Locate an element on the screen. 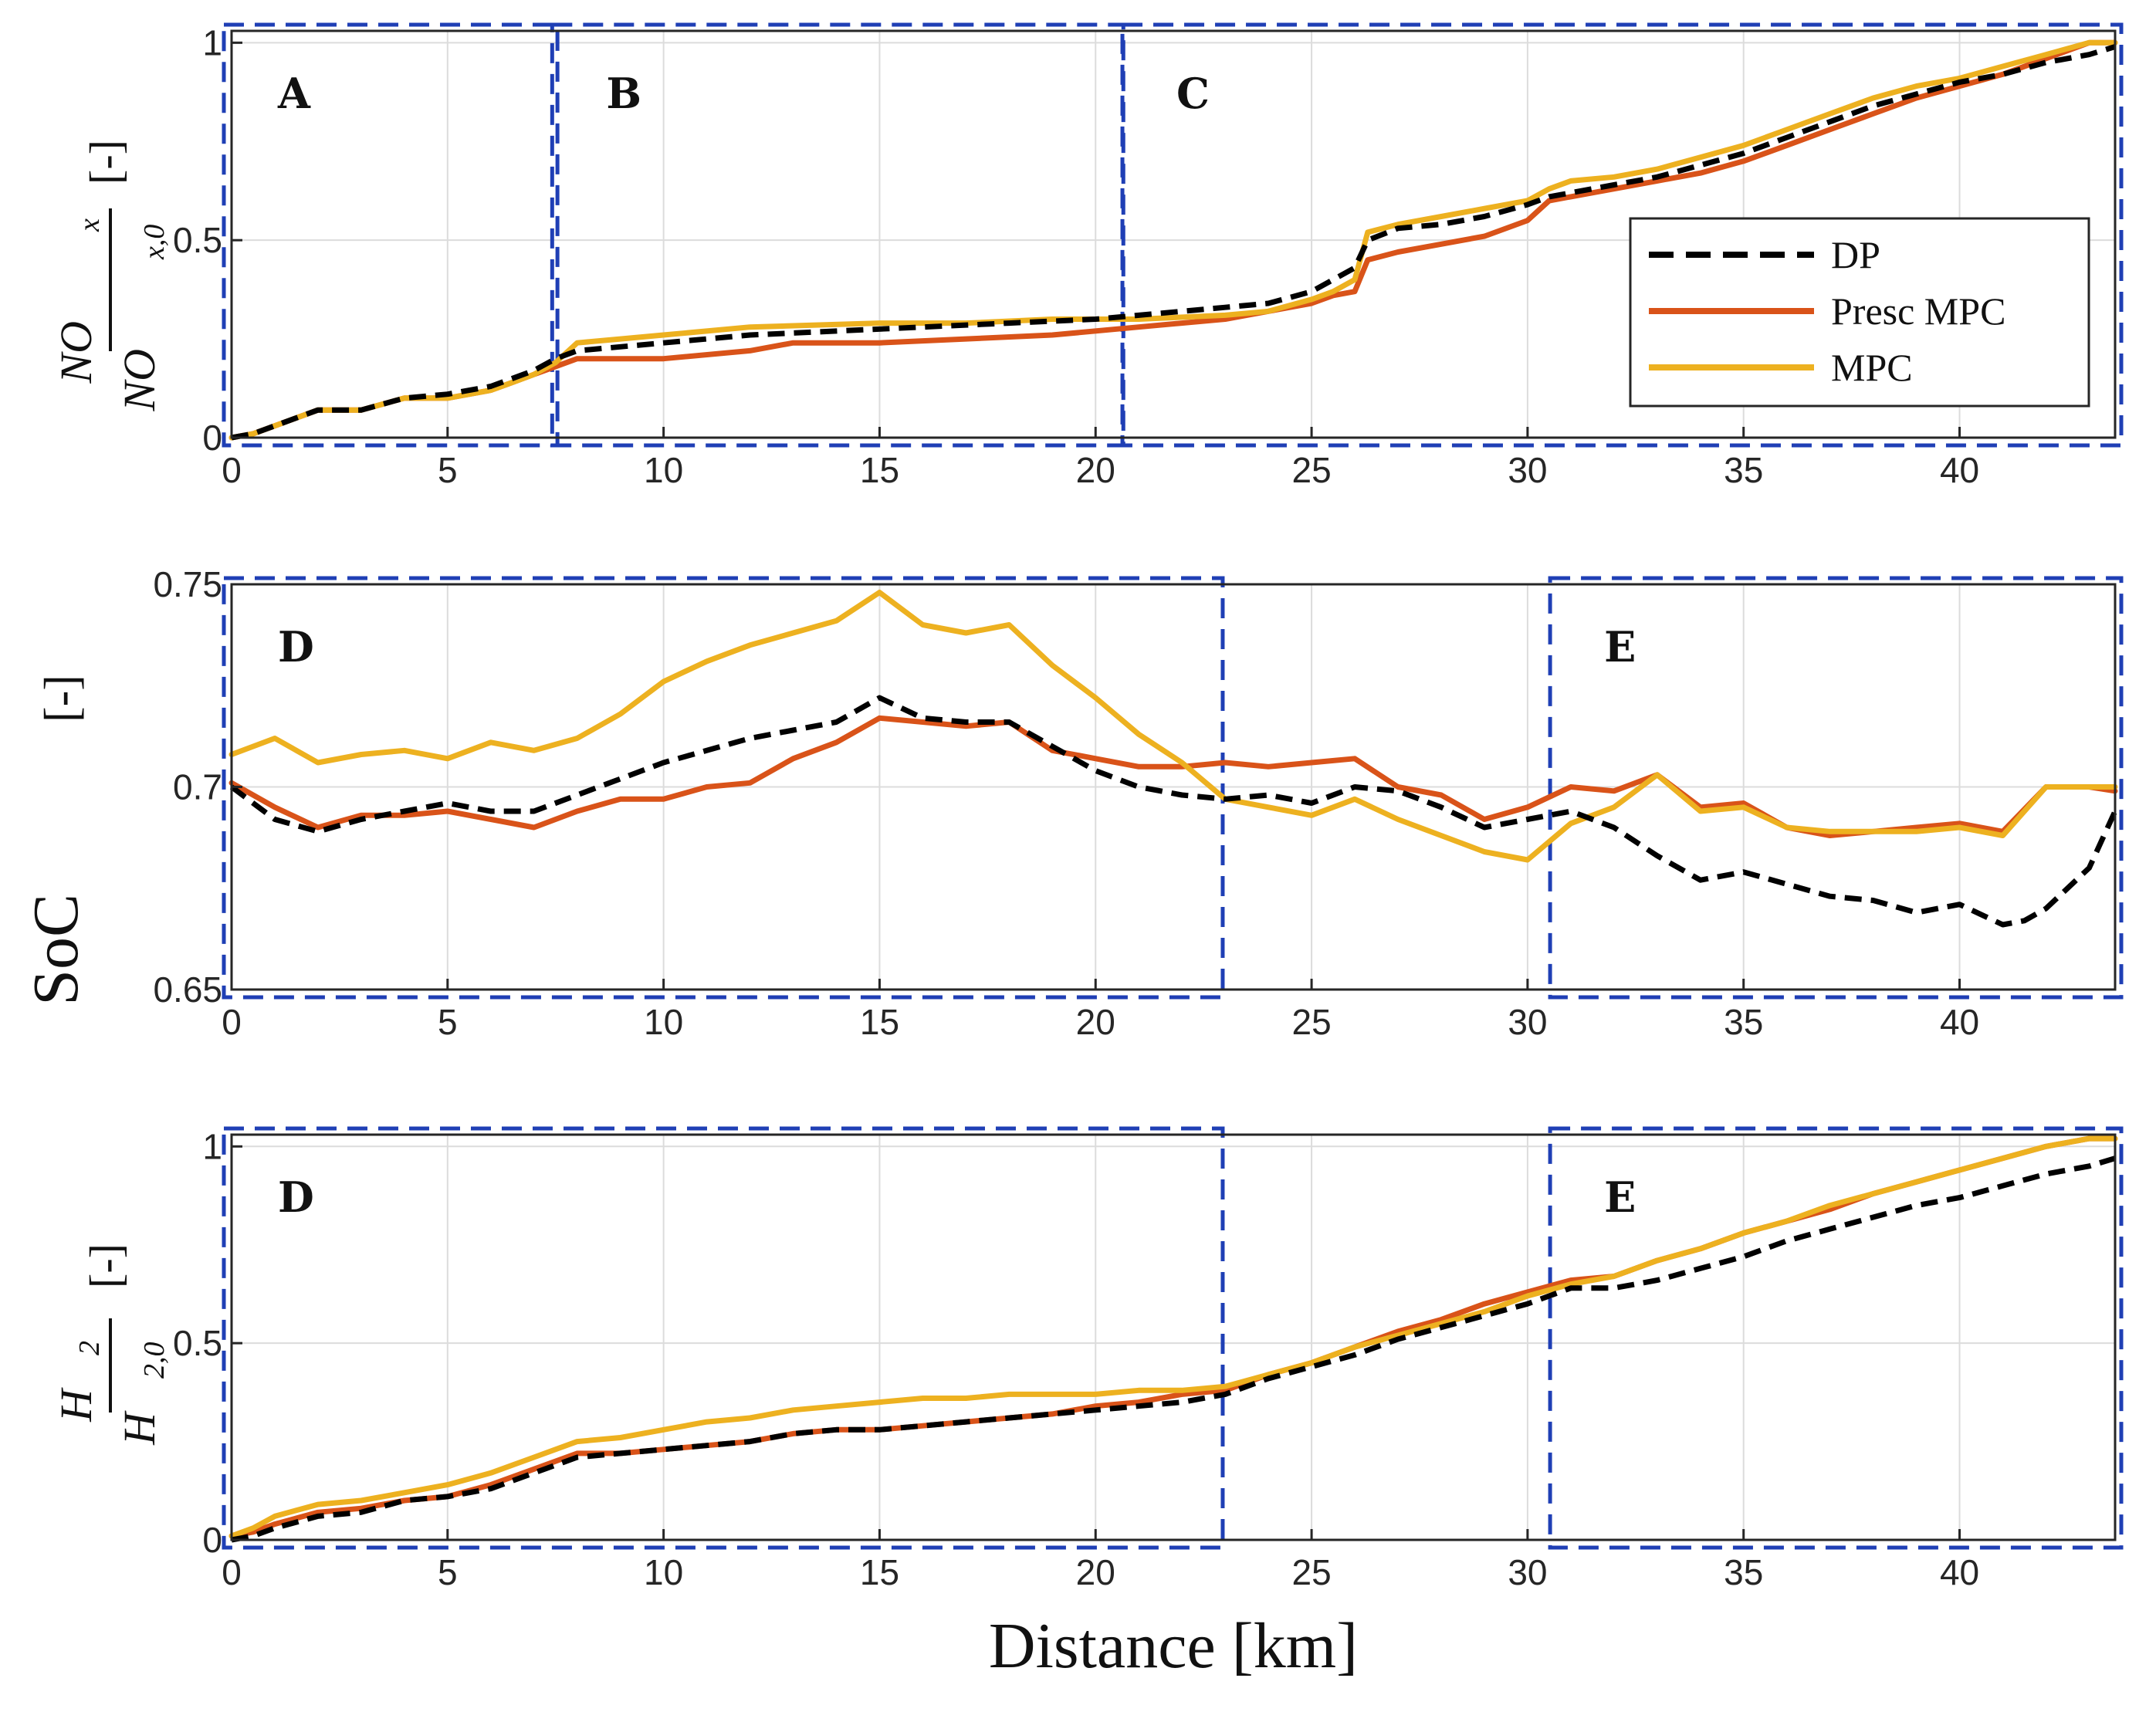  h2-x-tick-label: 10 is located at coordinates (663, 1572).